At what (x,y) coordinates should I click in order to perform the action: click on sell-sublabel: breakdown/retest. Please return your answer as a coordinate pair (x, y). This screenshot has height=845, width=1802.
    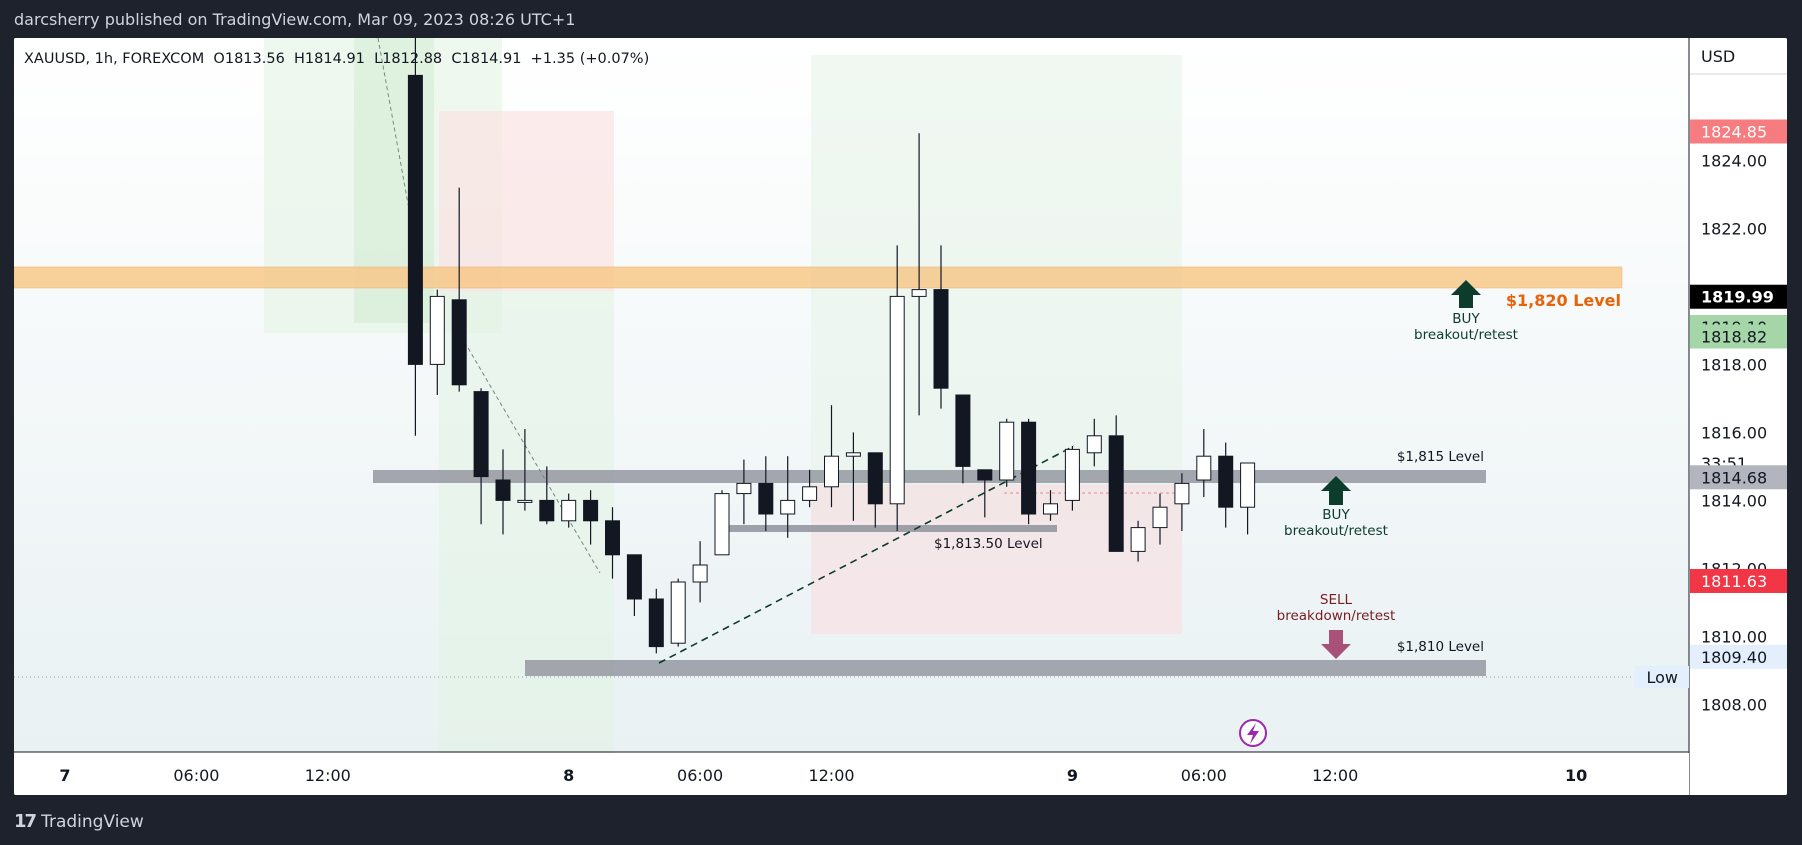
    Looking at the image, I should click on (1336, 616).